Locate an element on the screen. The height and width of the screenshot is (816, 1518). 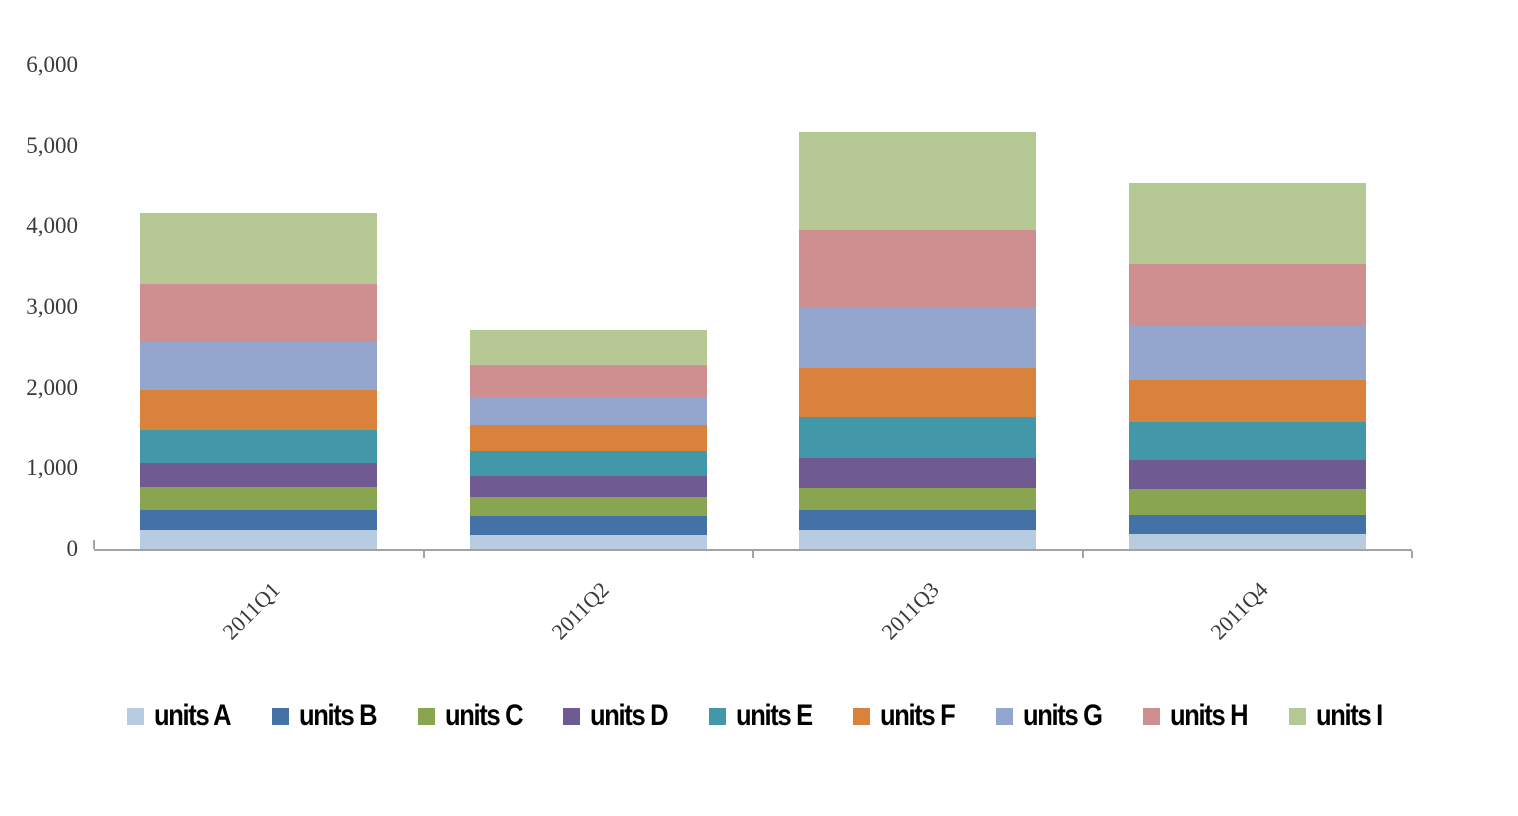
legend-item-units-I: units I is located at coordinates (1340, 716).